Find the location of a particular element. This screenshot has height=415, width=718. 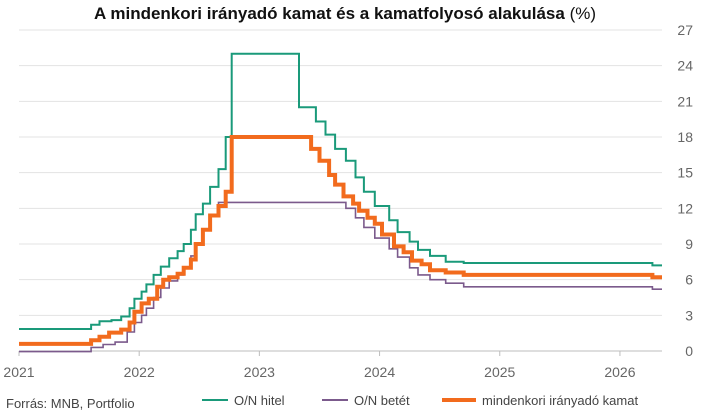

legend-swatch-on-betet is located at coordinates (335, 400).